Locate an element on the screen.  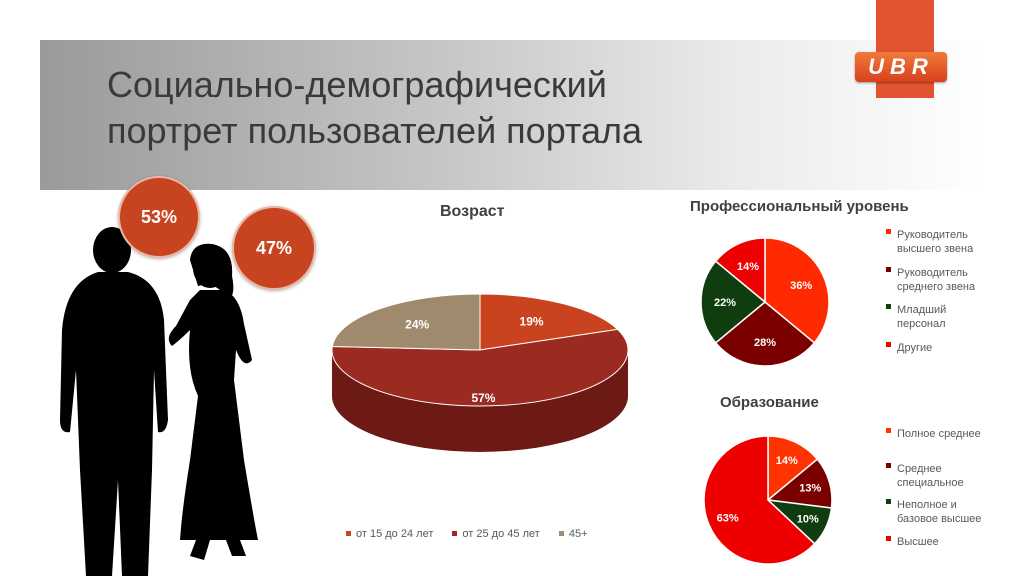
age-legend-item: 45+ is located at coordinates (573, 534).